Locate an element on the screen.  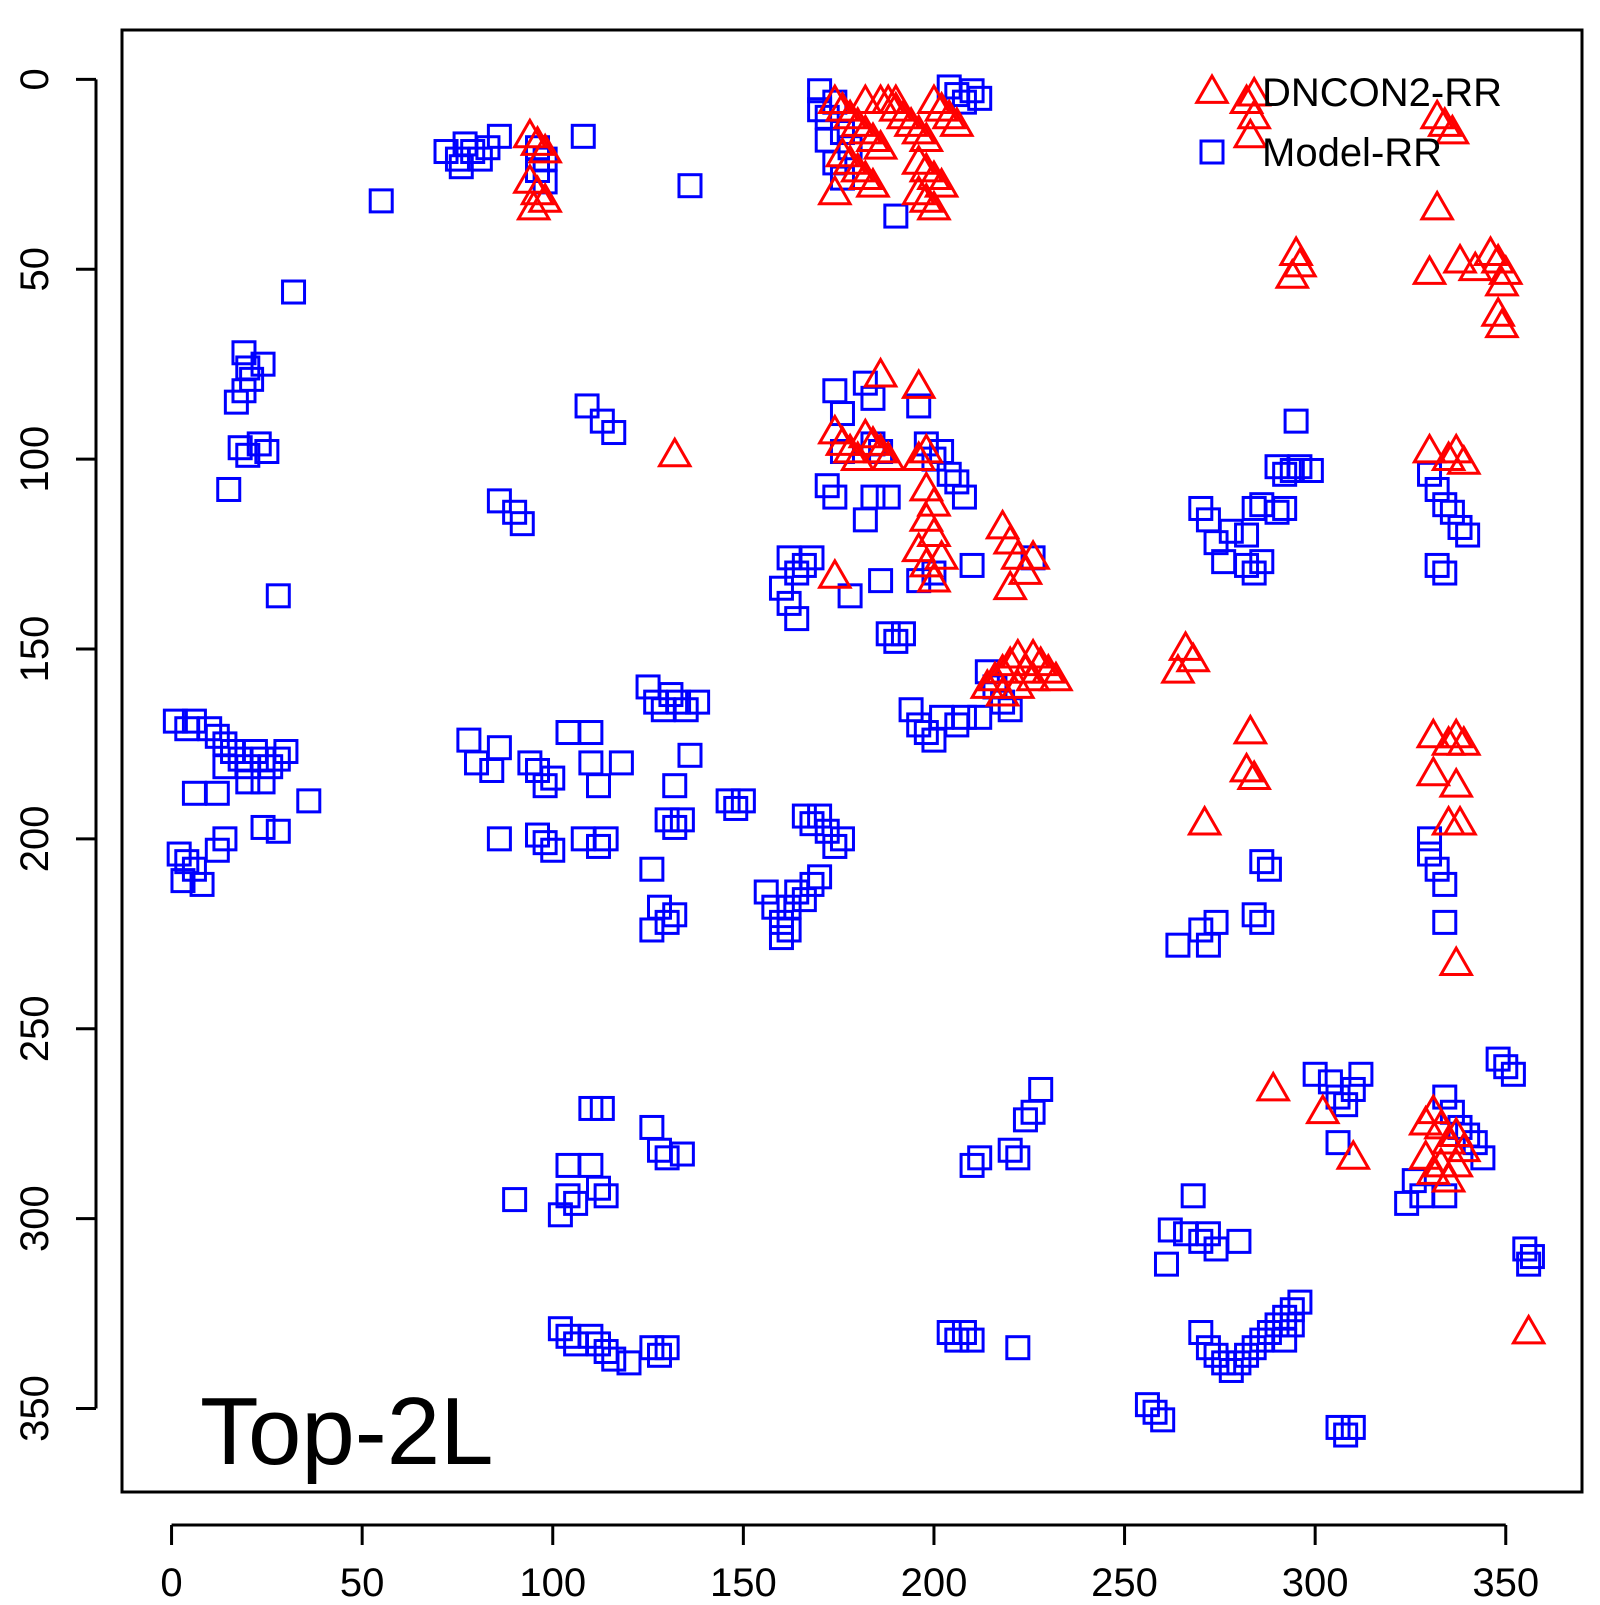
x-tick-label: 350 is located at coordinates (1505, 1580).